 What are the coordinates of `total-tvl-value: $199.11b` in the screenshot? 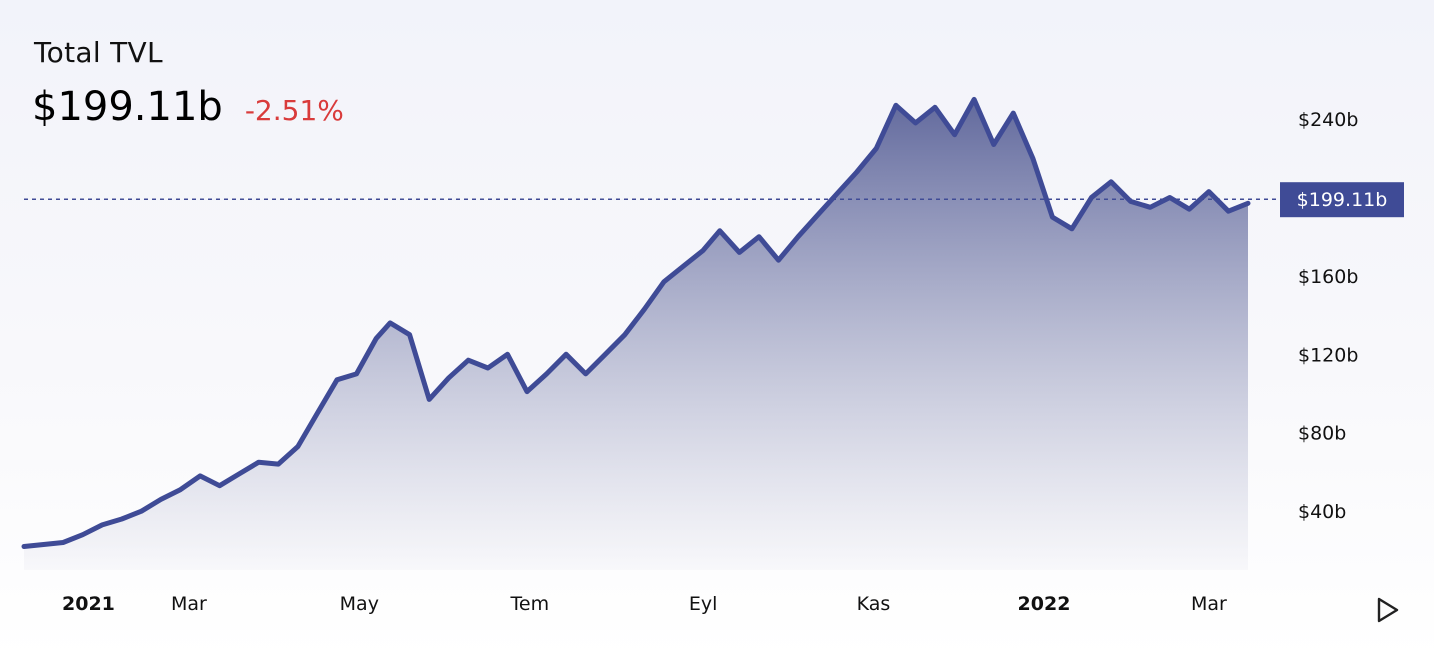 It's located at (127, 107).